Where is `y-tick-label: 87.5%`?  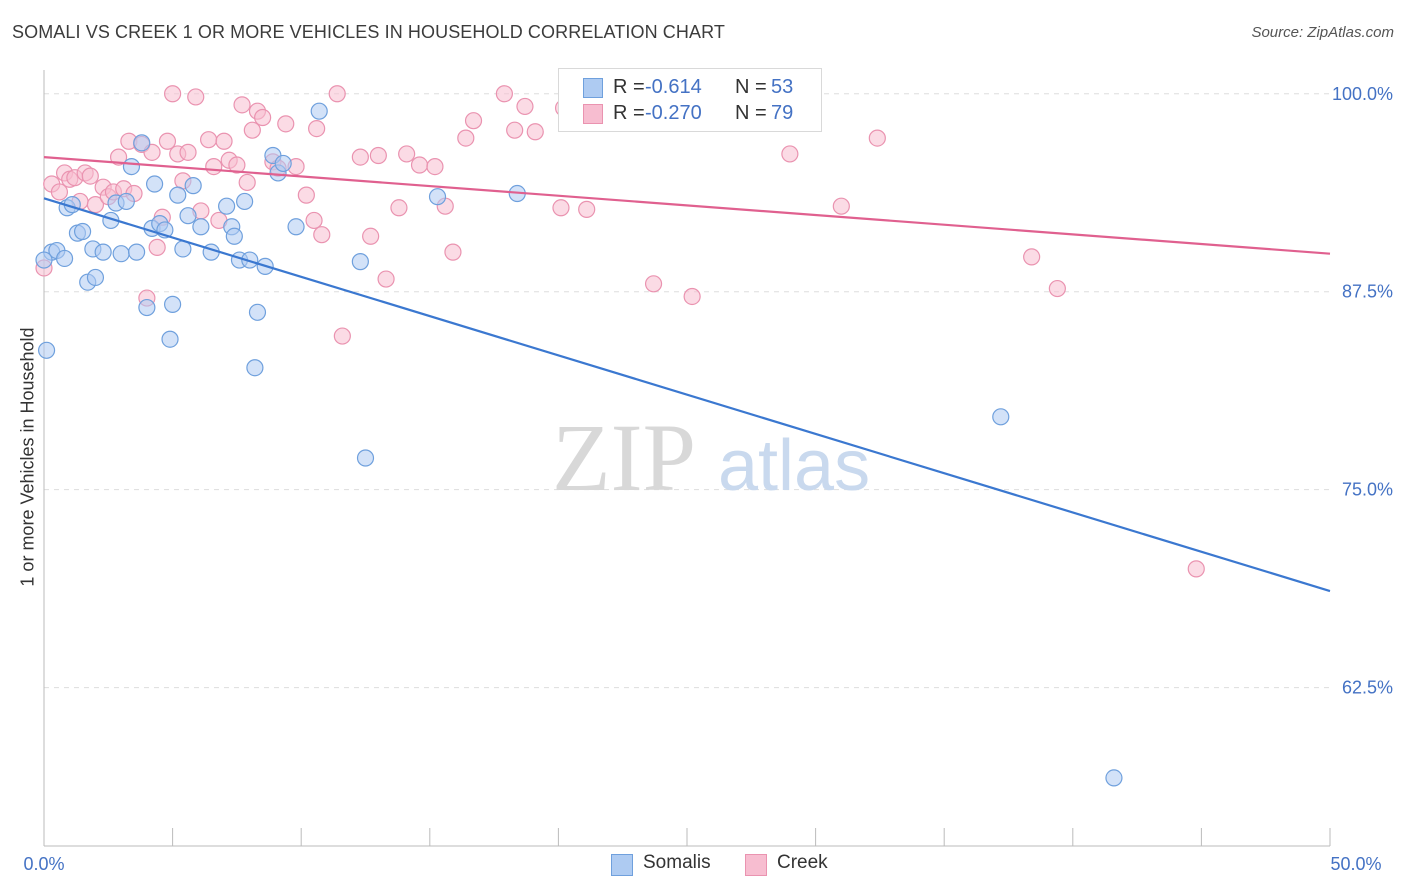
y-tick-label: 87.5% is located at coordinates (1367, 292).